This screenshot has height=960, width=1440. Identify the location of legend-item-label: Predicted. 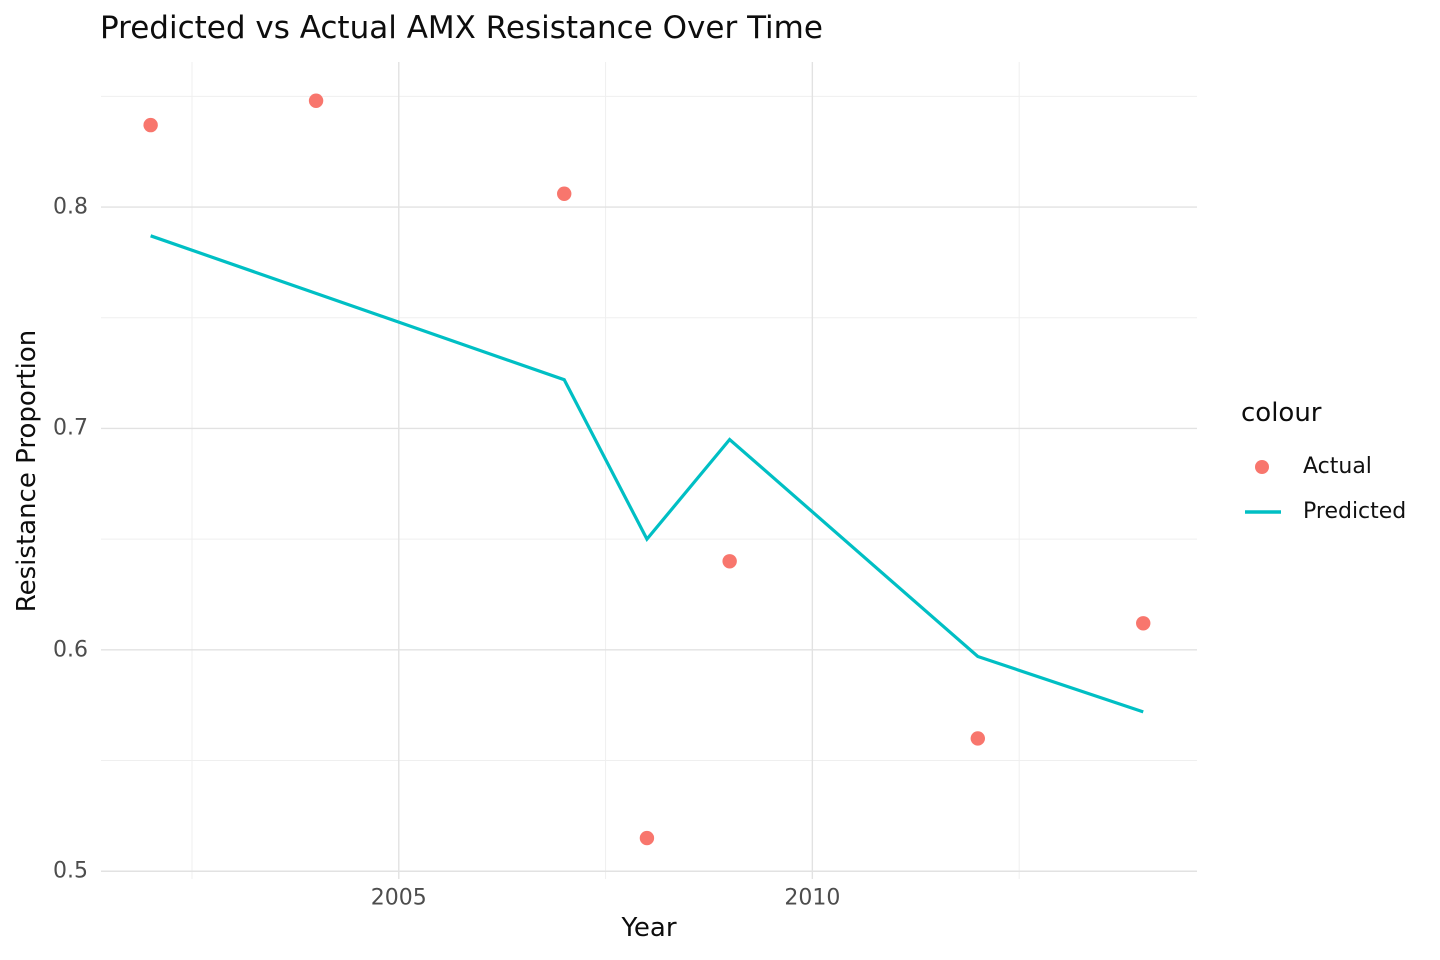
(1355, 511).